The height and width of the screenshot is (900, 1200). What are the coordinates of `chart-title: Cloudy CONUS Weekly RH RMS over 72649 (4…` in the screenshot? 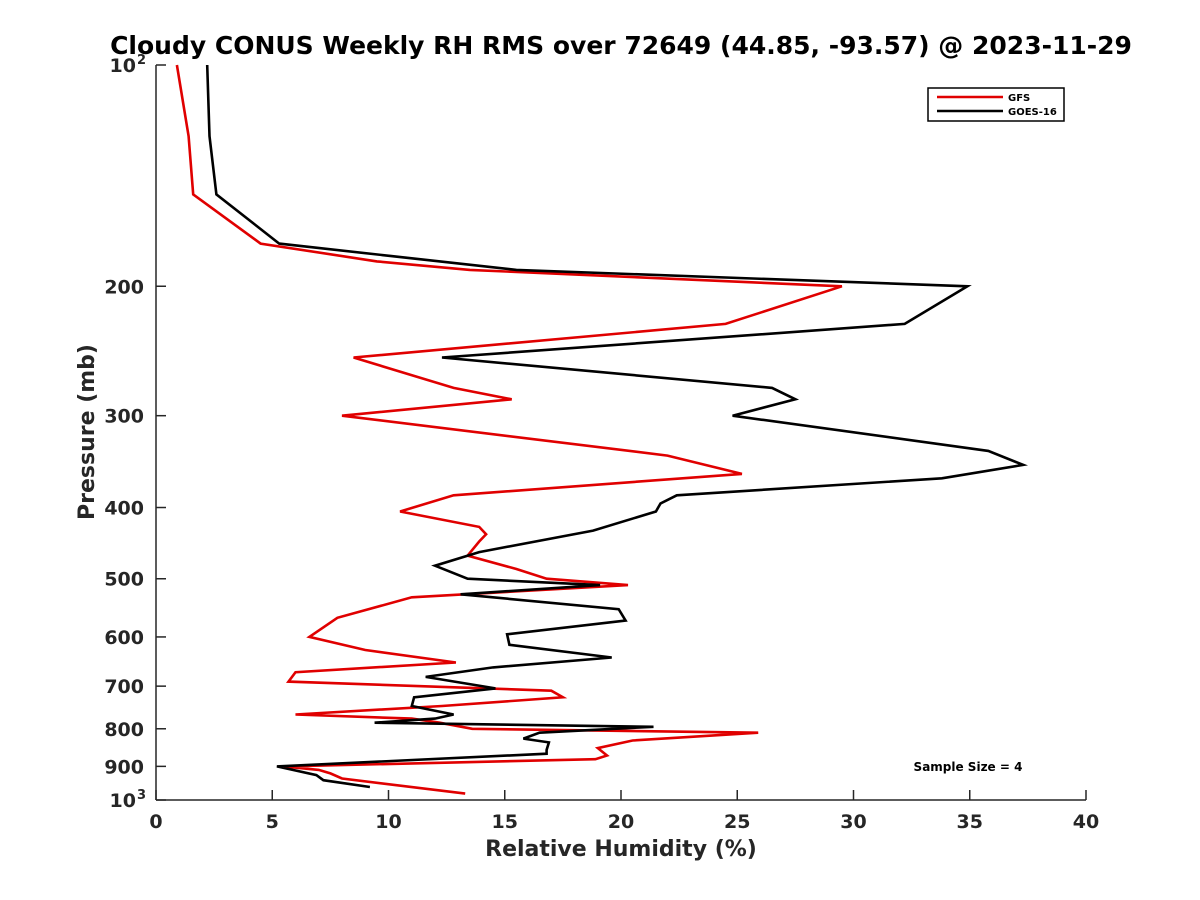 It's located at (621, 45).